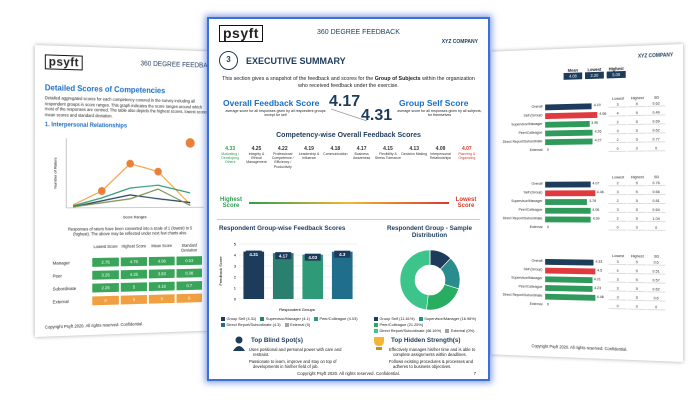 Image resolution: width=700 pixels, height=400 pixels. Describe the element at coordinates (235, 254) in the screenshot. I see `y-tick-label: 4` at that location.